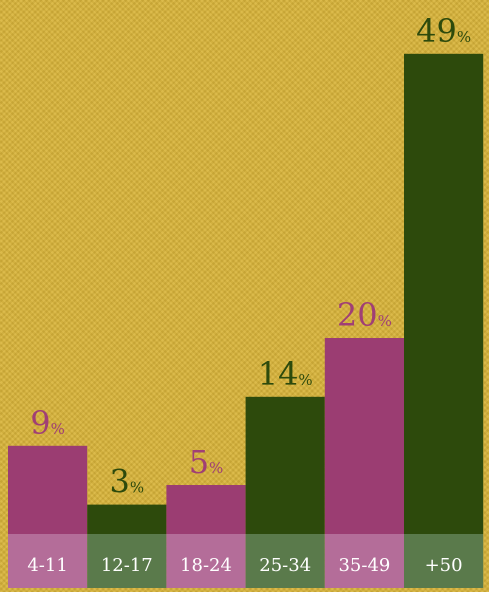 Image resolution: width=489 pixels, height=592 pixels. Describe the element at coordinates (285, 565) in the screenshot. I see `category-label-25-34: 25-34` at that location.